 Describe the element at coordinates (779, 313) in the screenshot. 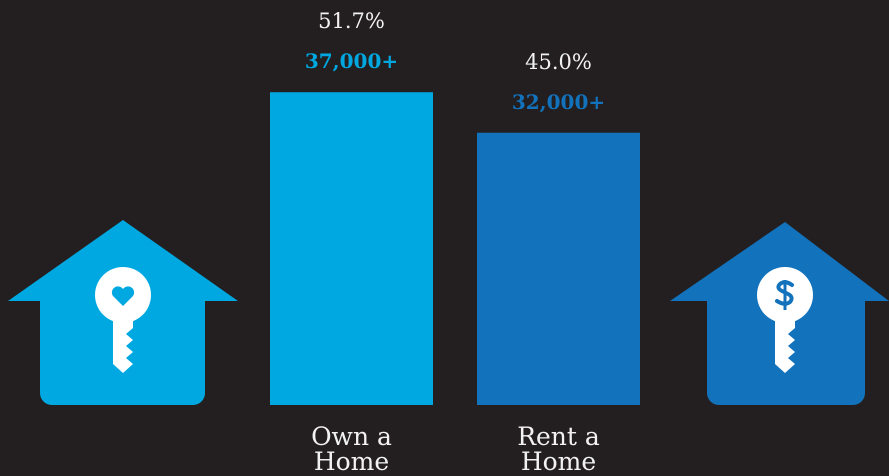

I see `rent-house-icon` at that location.